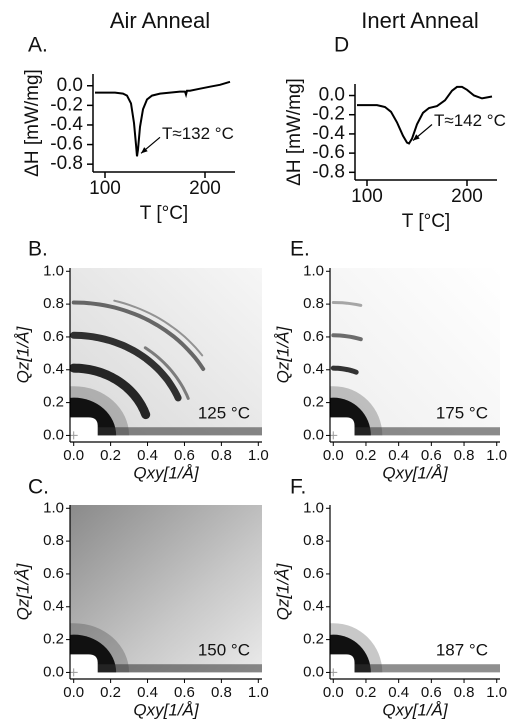  I want to click on panel-label: B., so click(38, 249).